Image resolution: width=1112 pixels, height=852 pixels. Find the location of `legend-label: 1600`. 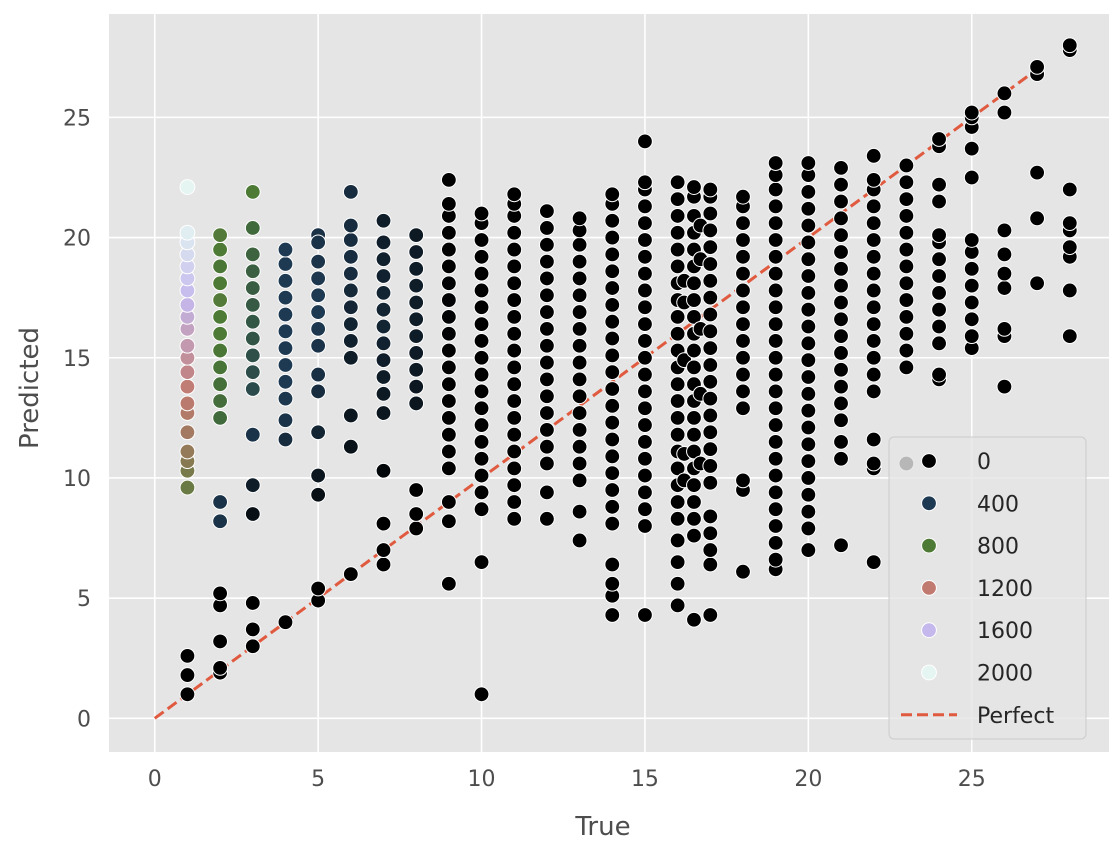

legend-label: 1600 is located at coordinates (1005, 631).